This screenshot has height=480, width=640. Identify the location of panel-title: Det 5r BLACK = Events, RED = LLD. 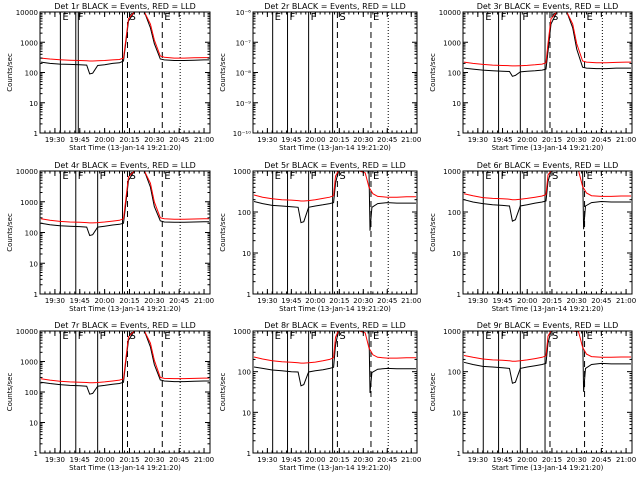
(335, 165).